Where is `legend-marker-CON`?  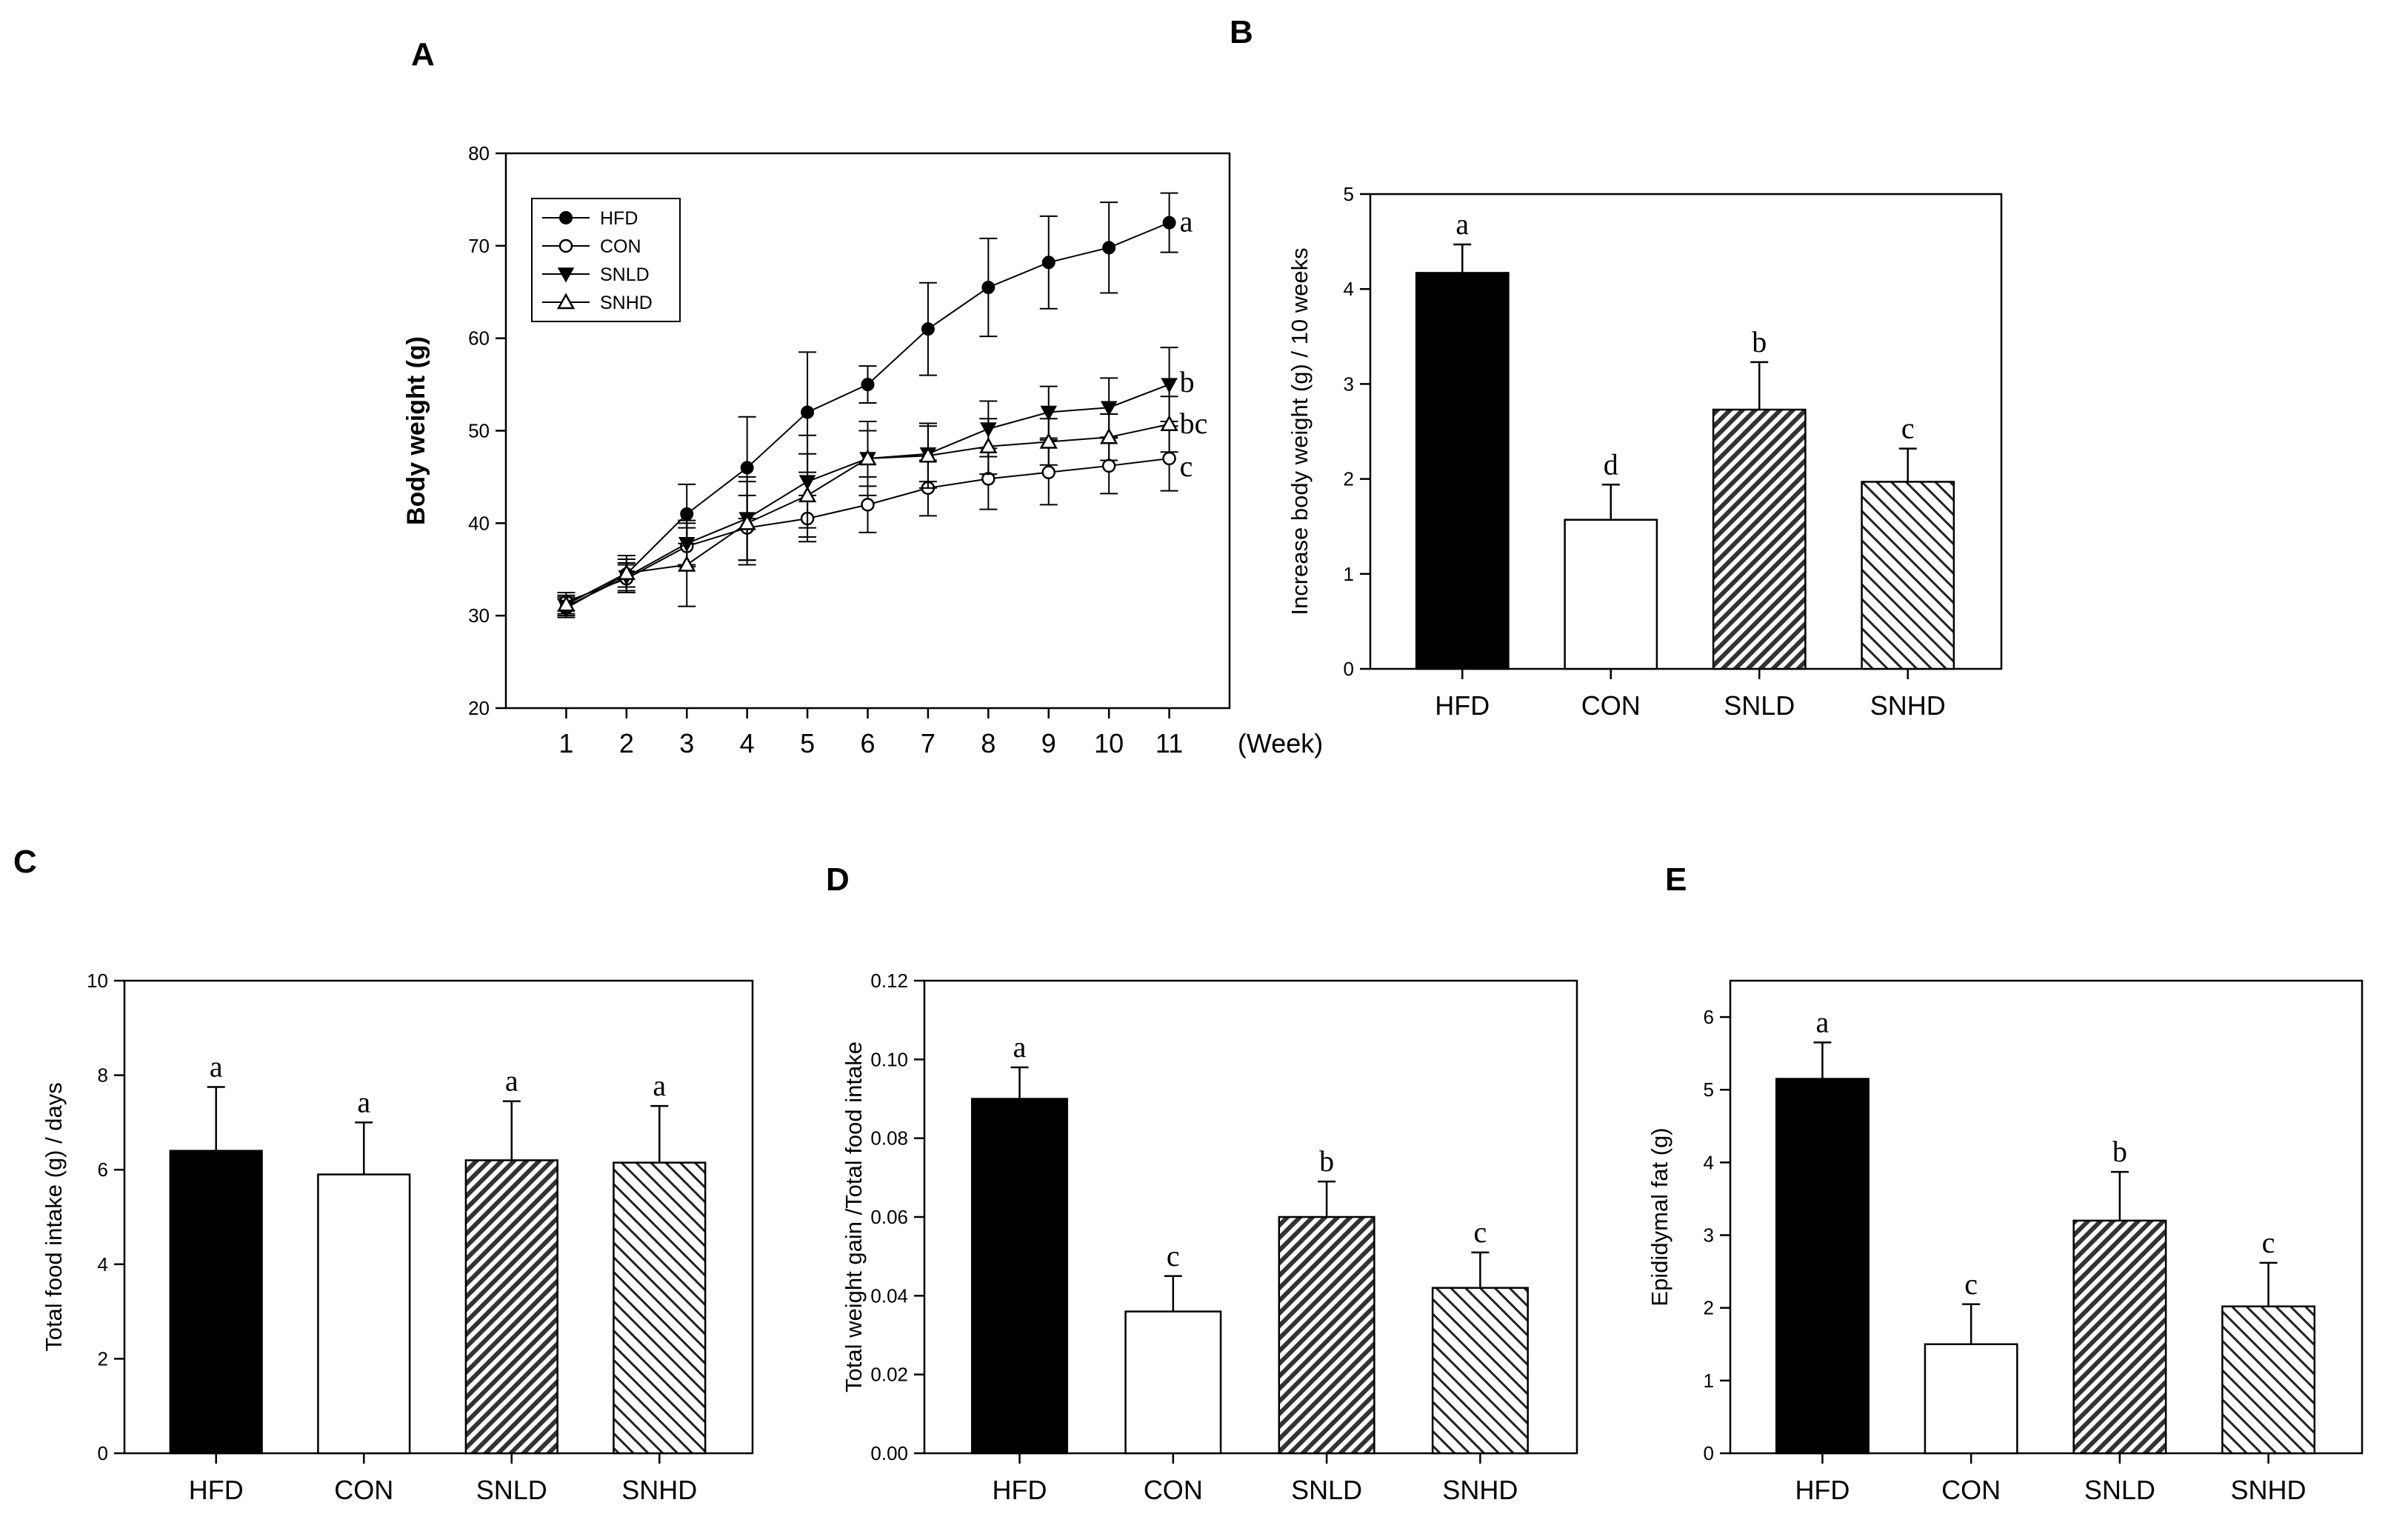 legend-marker-CON is located at coordinates (565, 246).